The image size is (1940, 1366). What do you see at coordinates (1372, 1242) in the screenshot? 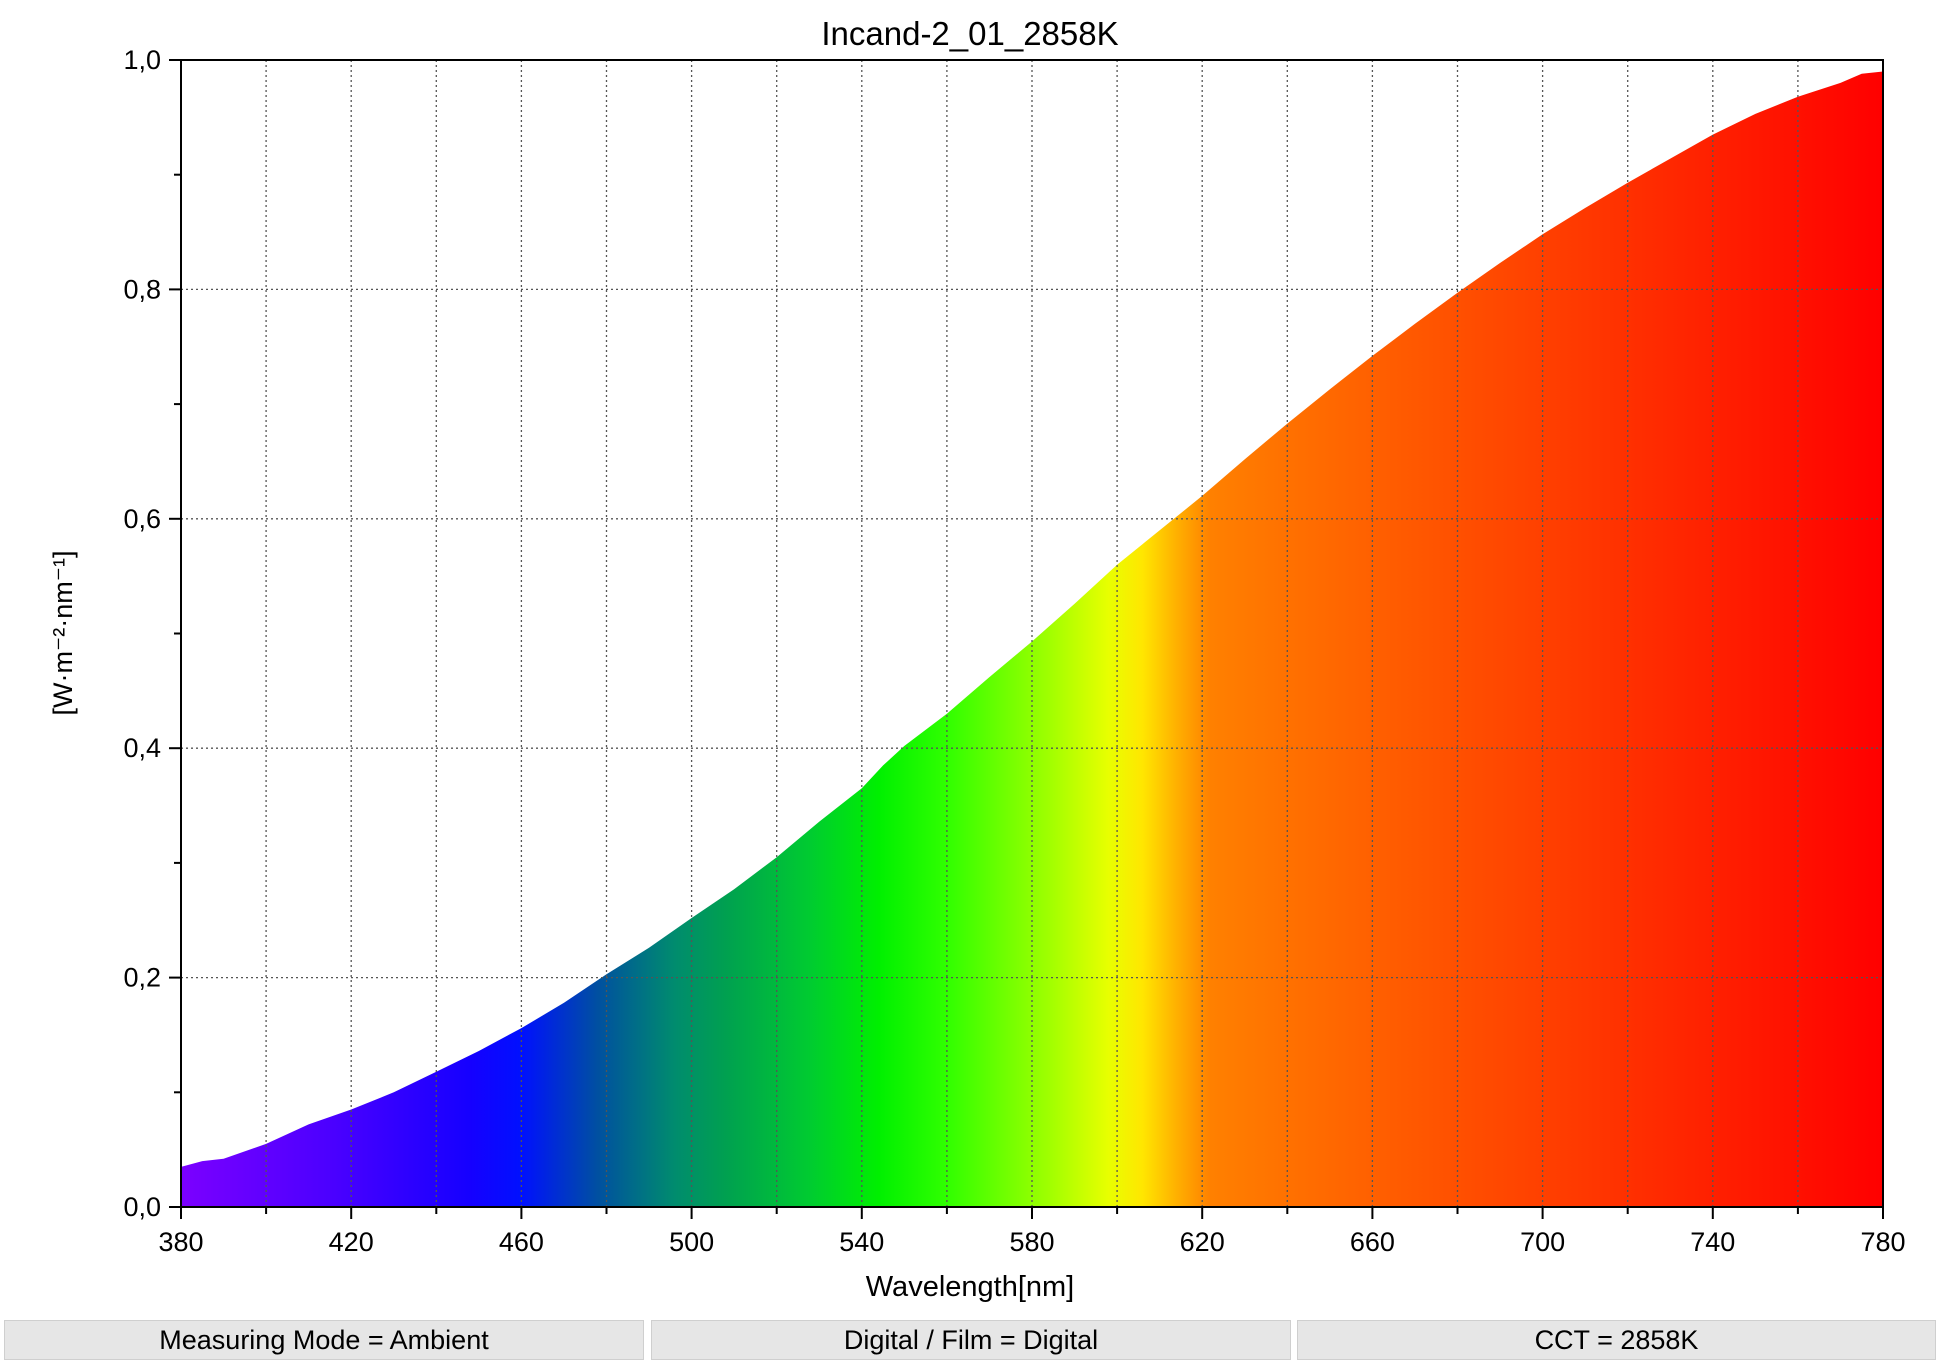
I see `x-tick-label: 660` at bounding box center [1372, 1242].